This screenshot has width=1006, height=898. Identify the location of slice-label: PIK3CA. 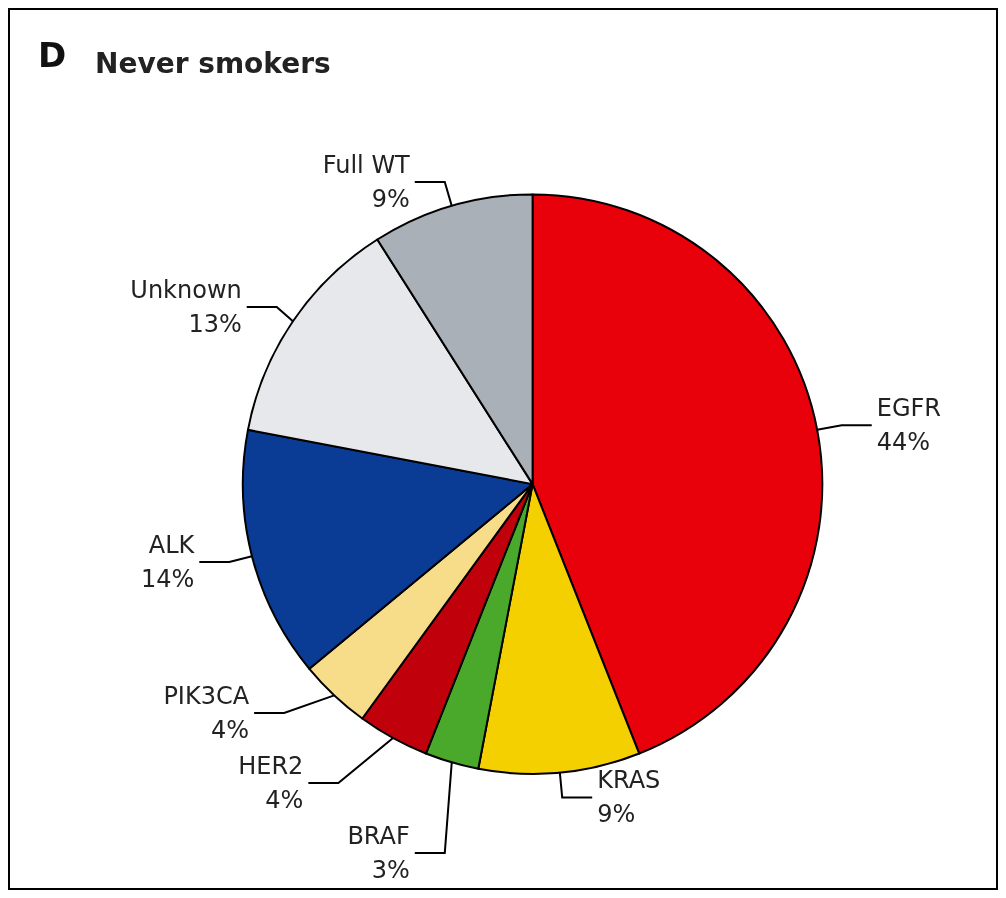
(206, 696).